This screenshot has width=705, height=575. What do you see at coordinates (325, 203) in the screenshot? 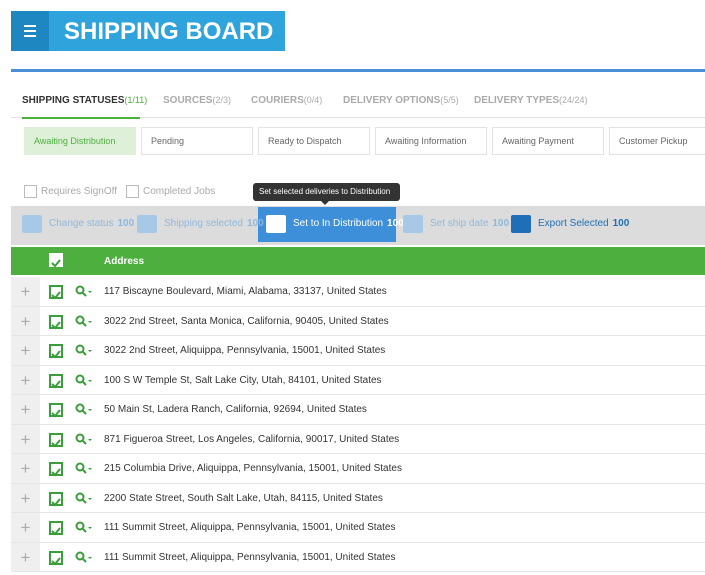
I see `tooltip-arrow` at bounding box center [325, 203].